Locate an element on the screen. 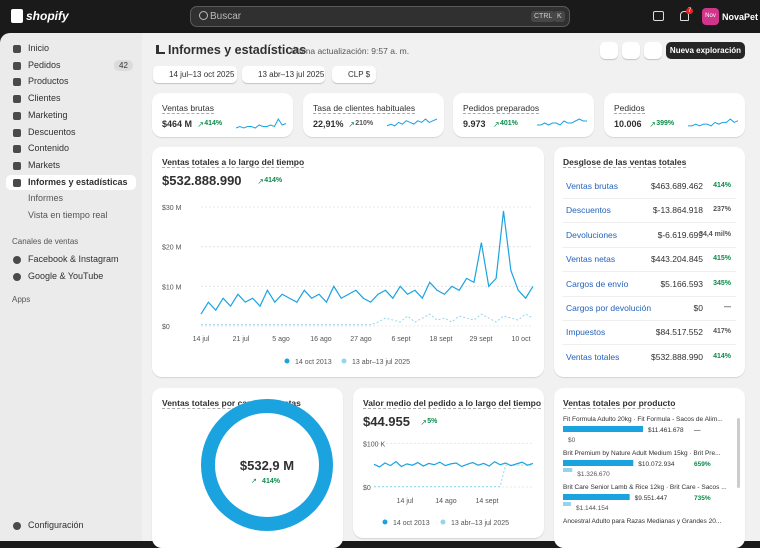 The width and height of the screenshot is (760, 548). nav-item: Google & YouTube is located at coordinates (66, 276).